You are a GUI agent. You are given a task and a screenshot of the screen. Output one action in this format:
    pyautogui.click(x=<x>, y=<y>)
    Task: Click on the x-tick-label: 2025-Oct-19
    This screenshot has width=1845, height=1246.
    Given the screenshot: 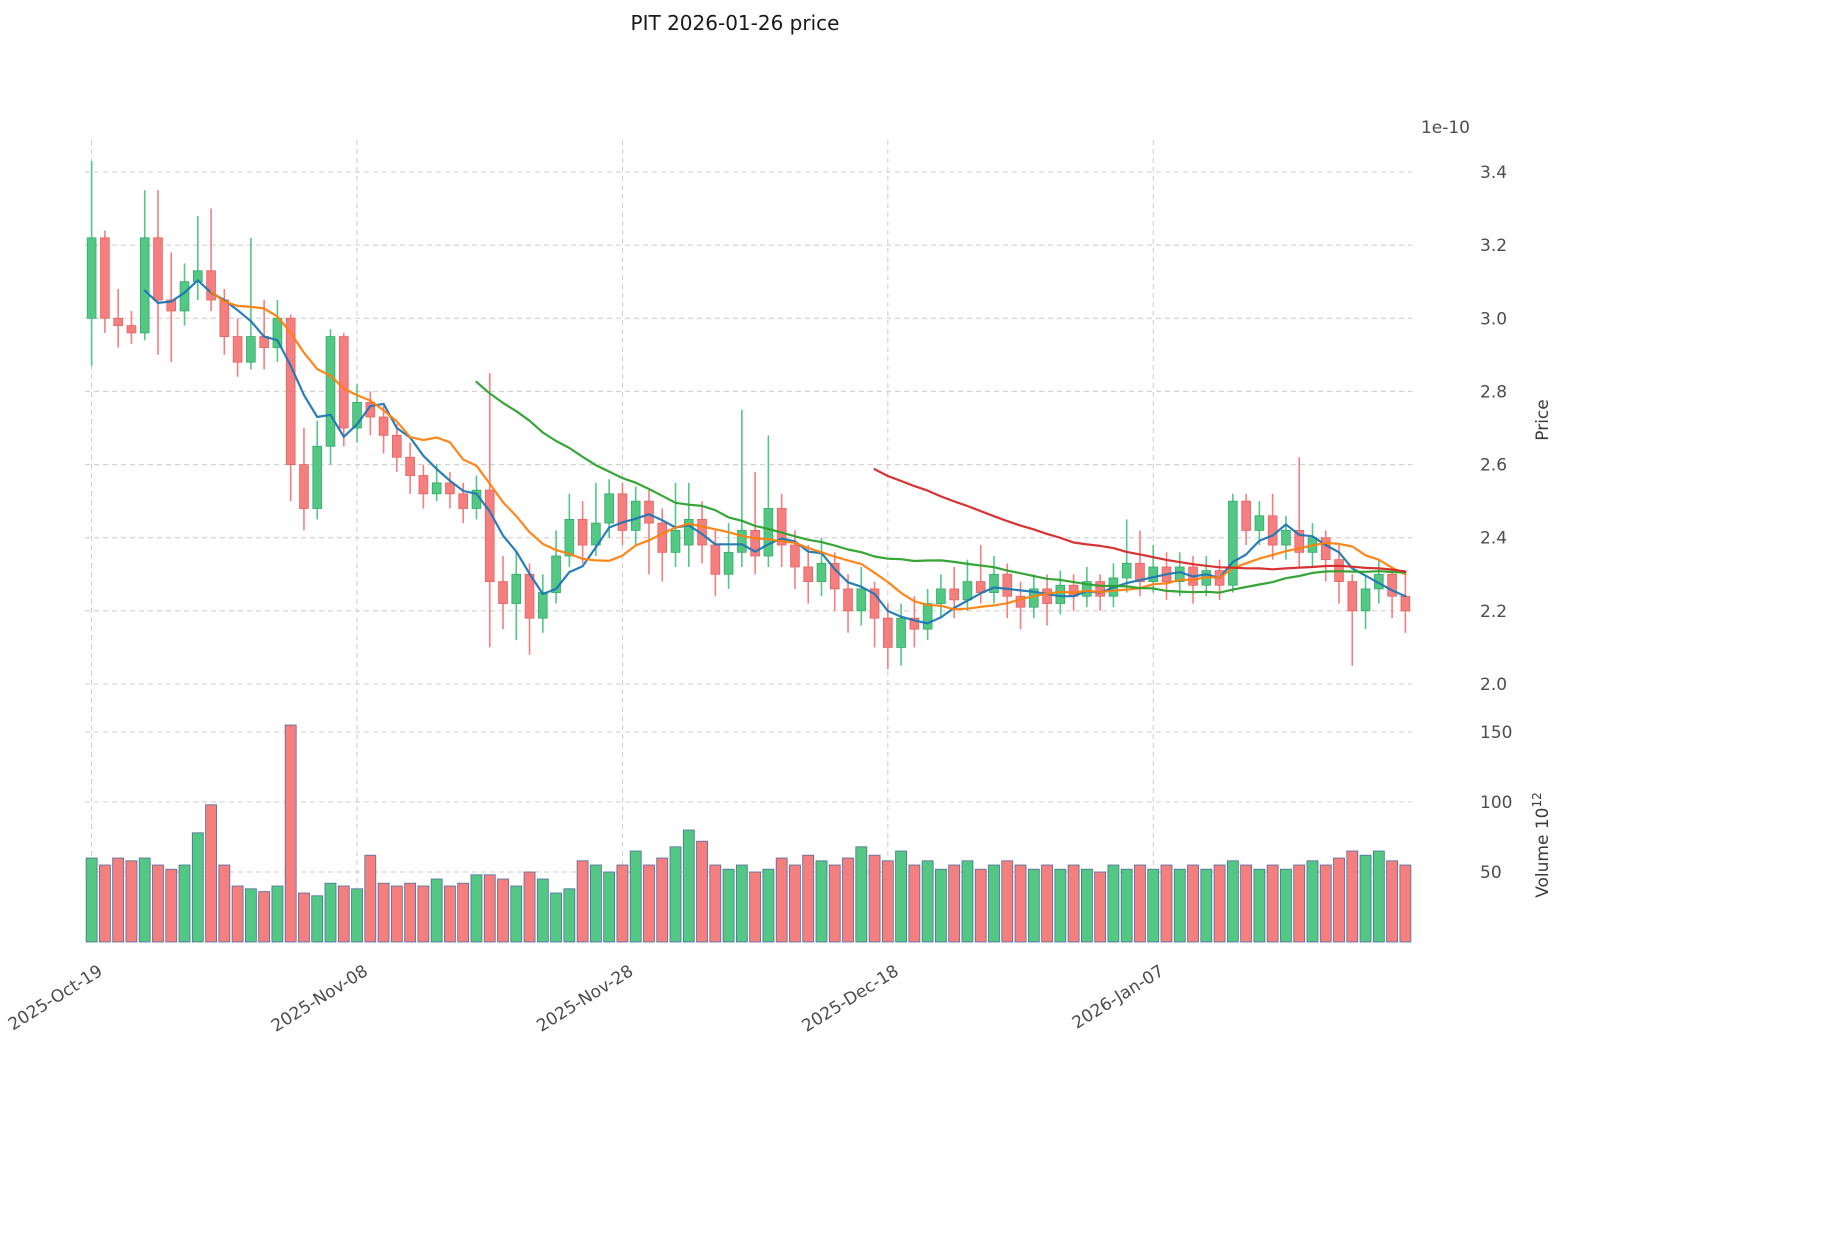 What is the action you would take?
    pyautogui.click(x=55, y=998)
    